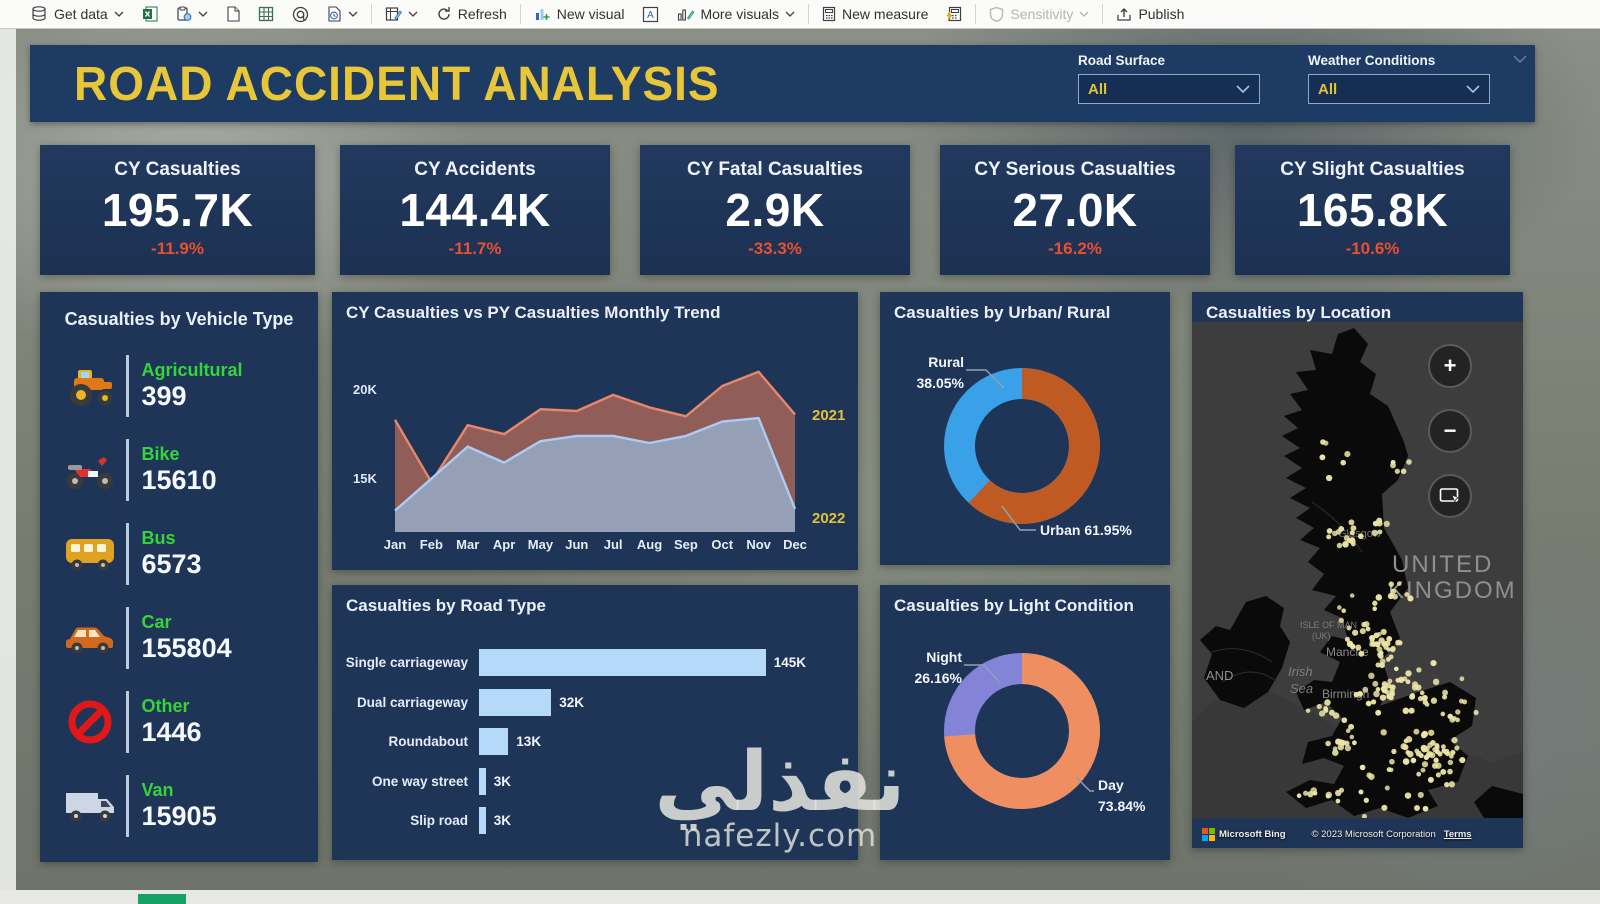 The image size is (1600, 904). What do you see at coordinates (179, 815) in the screenshot?
I see `vehicle-value: 15905` at bounding box center [179, 815].